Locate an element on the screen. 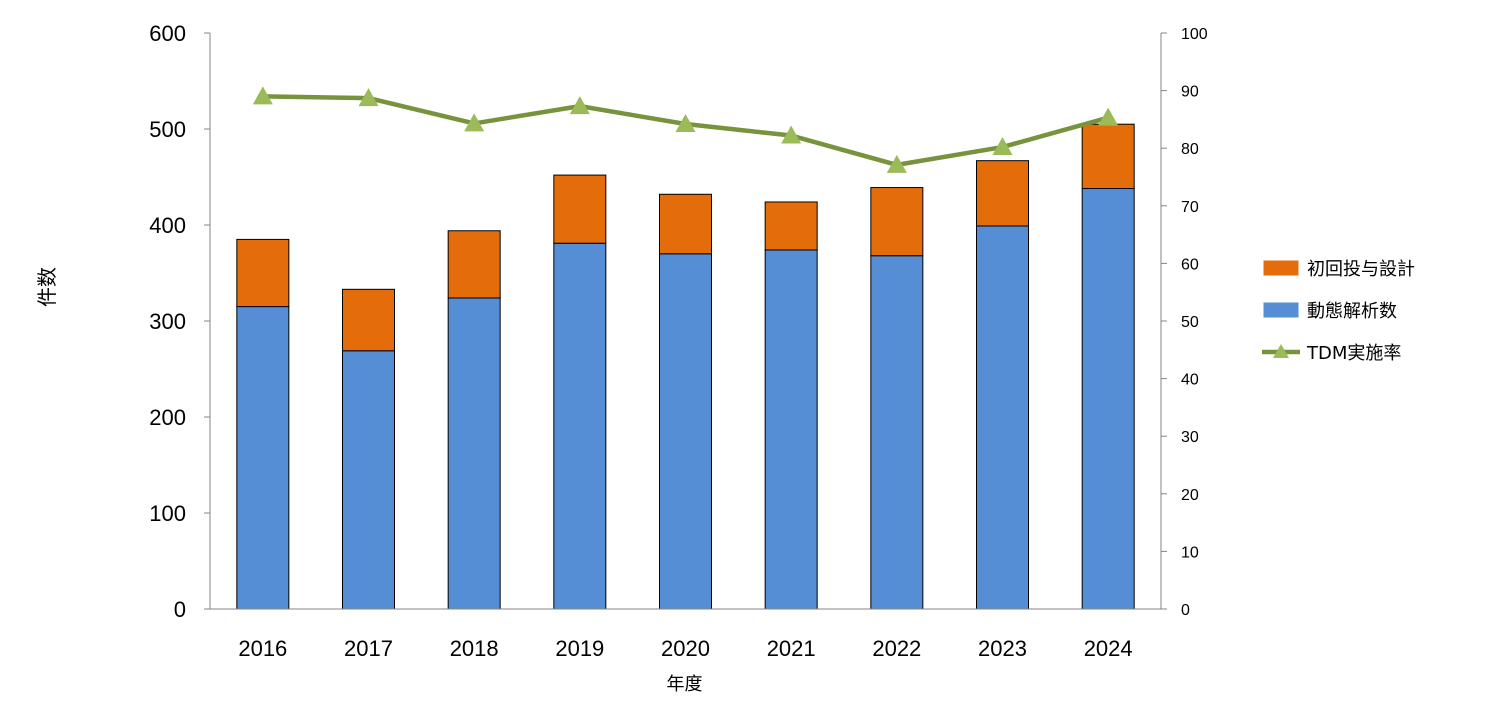  bar-initial-design-2023 is located at coordinates (1002, 193).